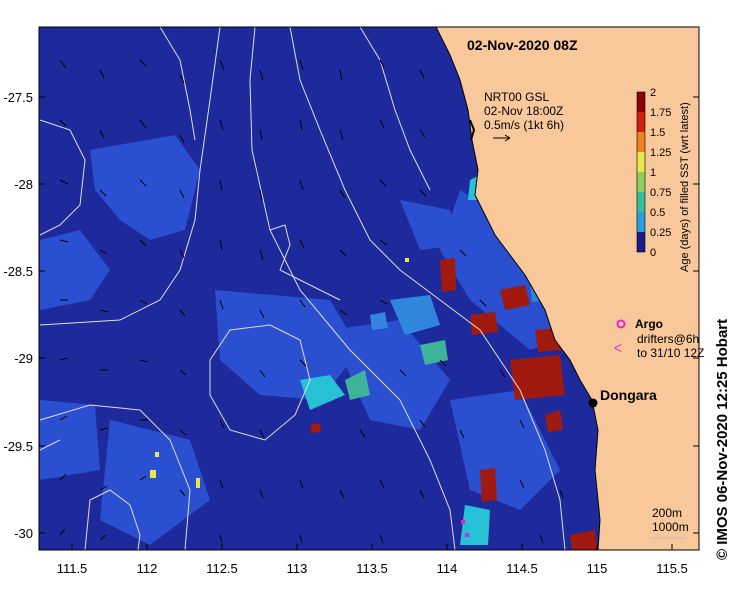  What do you see at coordinates (447, 568) in the screenshot?
I see `x-tick-label: 114` at bounding box center [447, 568].